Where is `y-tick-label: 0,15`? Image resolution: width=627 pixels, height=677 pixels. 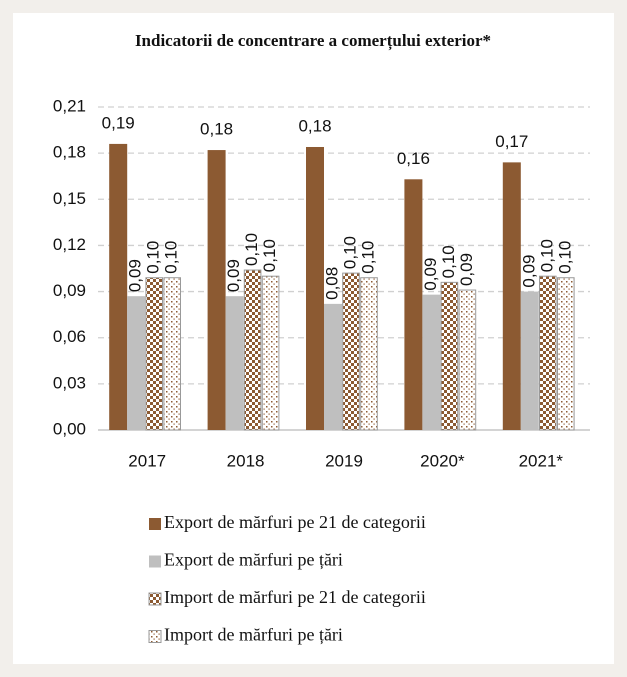
y-tick-label: 0,15 is located at coordinates (69, 198).